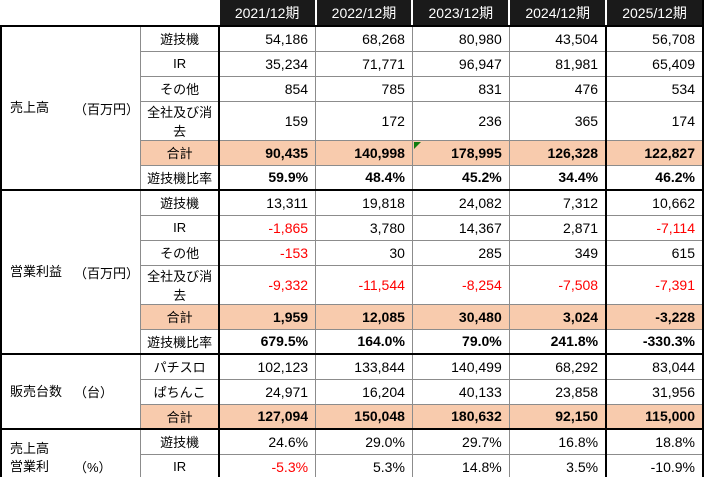  I want to click on value-cell: -11,544, so click(364, 284).